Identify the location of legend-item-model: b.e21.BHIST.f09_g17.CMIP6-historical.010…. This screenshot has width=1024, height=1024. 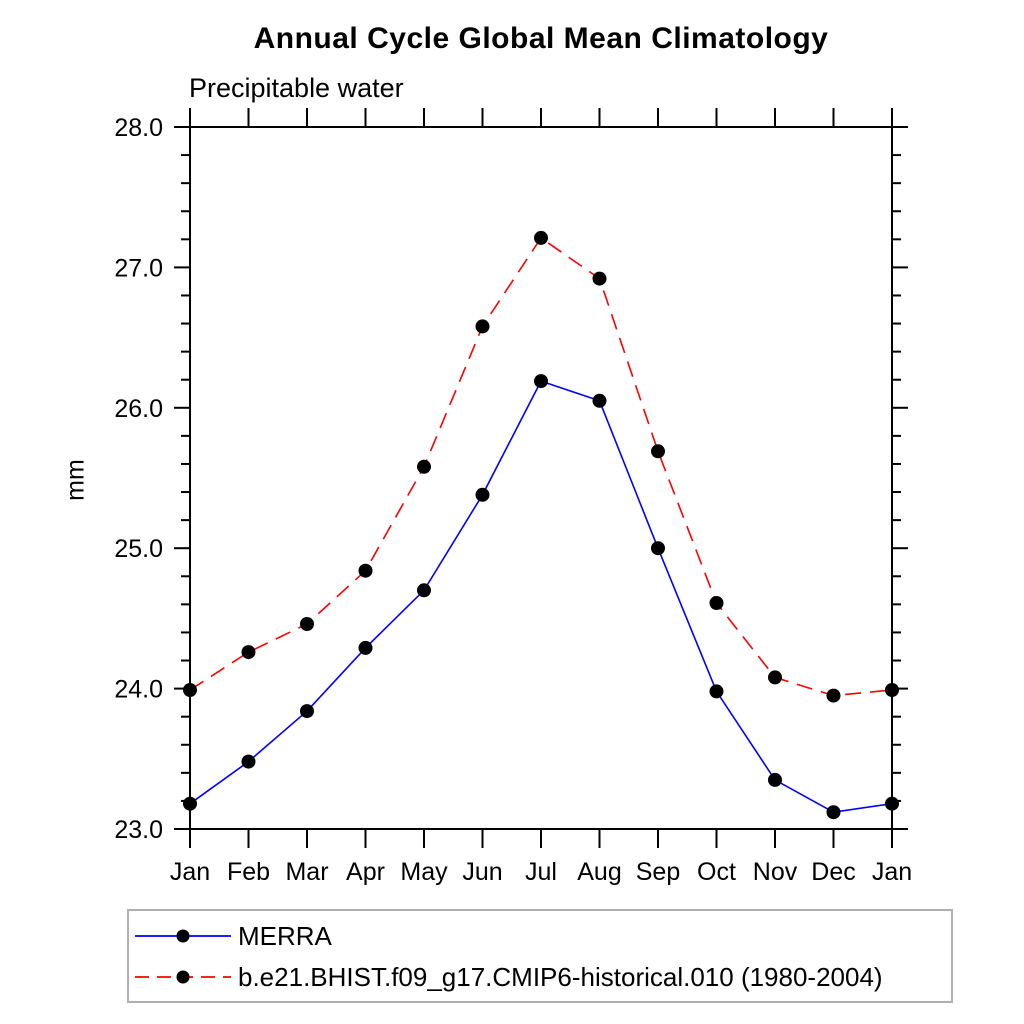
(543, 977).